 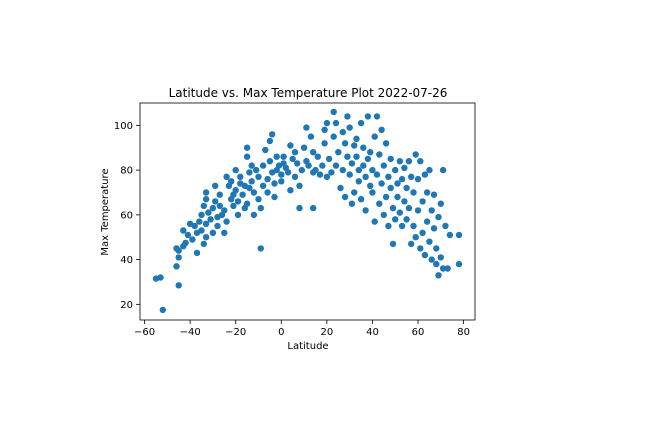 I want to click on y-tick-label: 20, so click(x=126, y=305).